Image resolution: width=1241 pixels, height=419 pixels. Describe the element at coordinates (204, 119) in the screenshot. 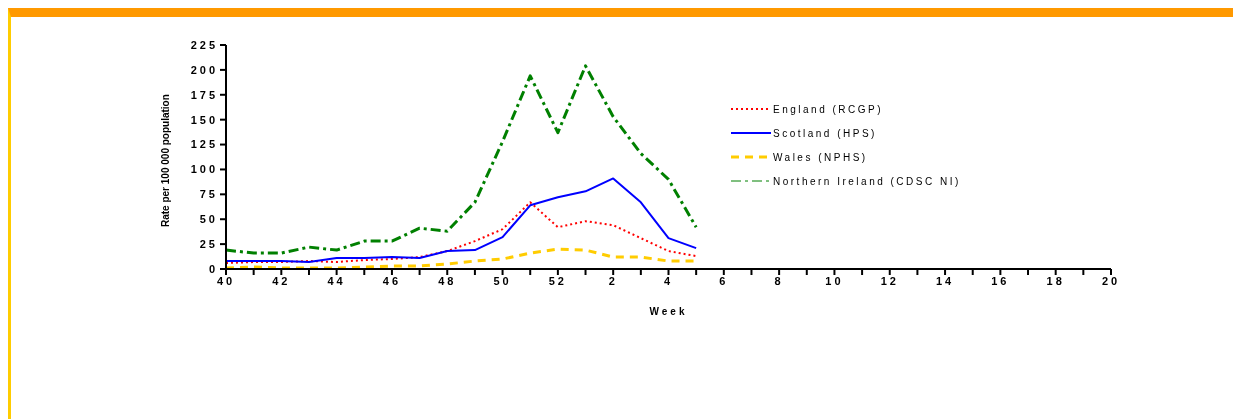

I see `y-tick-label: 150` at that location.